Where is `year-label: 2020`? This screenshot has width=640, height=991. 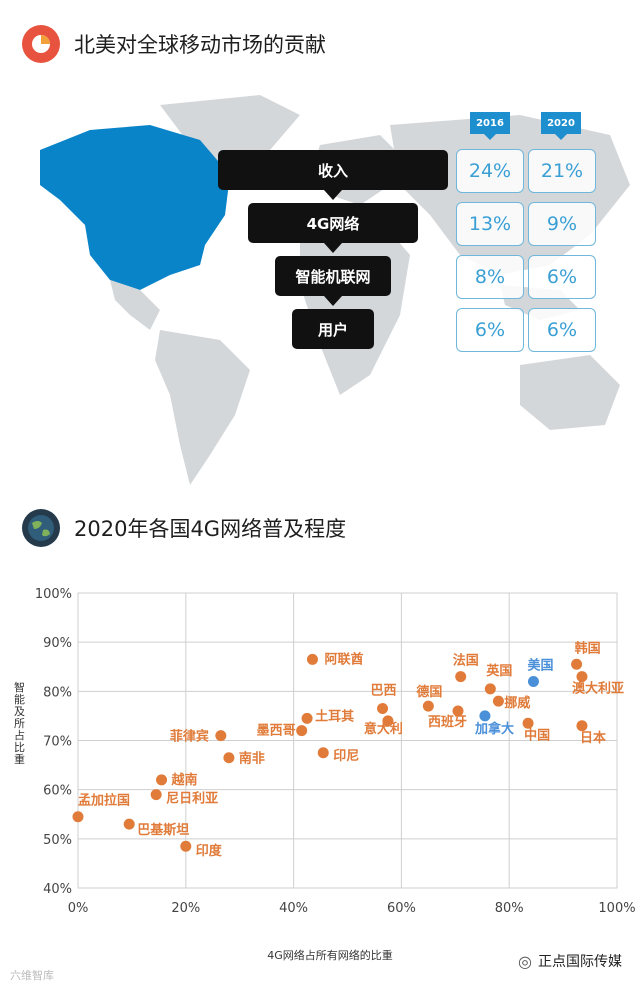 year-label: 2020 is located at coordinates (561, 123).